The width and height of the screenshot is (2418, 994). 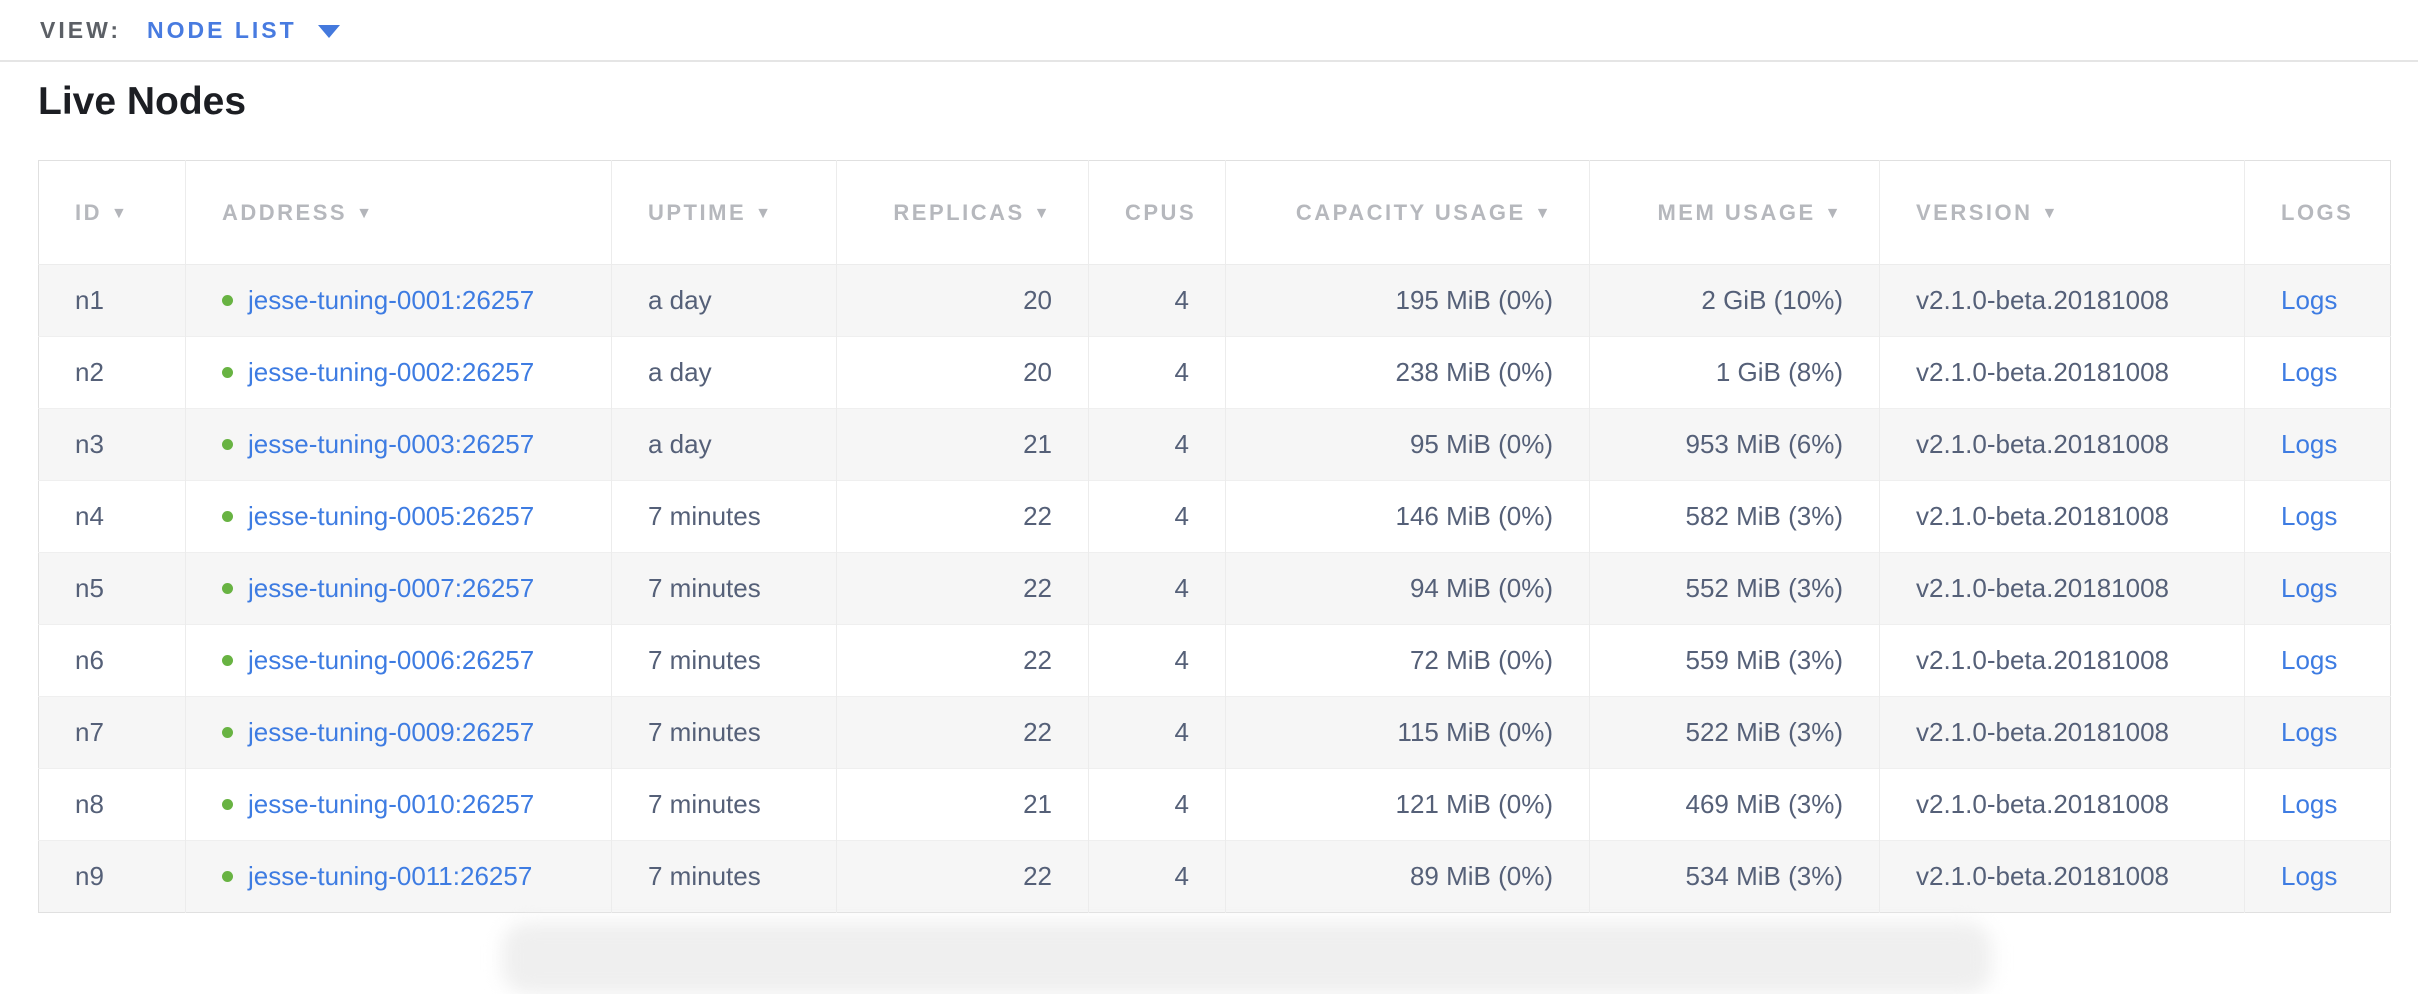 I want to click on node-address-cell: jesse-tuning-0011:26257, so click(x=398, y=876).